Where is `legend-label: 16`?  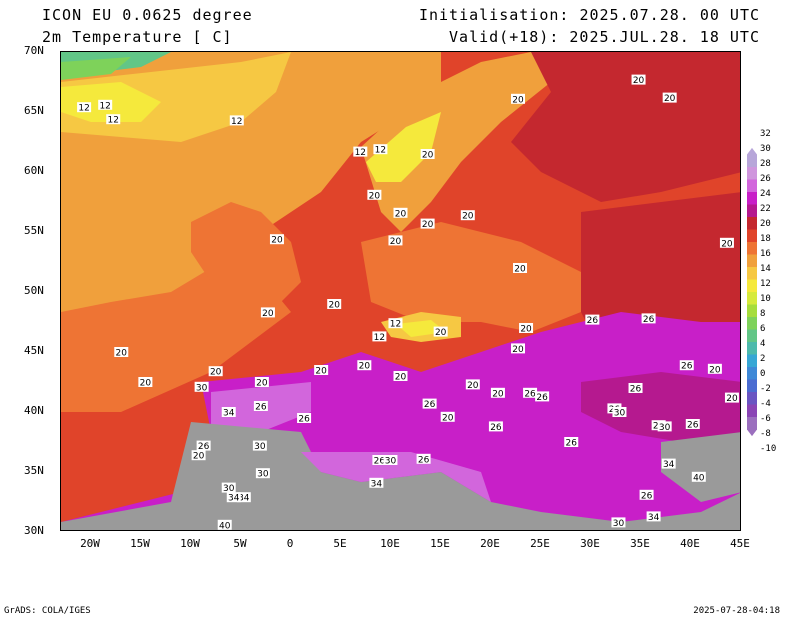 legend-label: 16 is located at coordinates (765, 253).